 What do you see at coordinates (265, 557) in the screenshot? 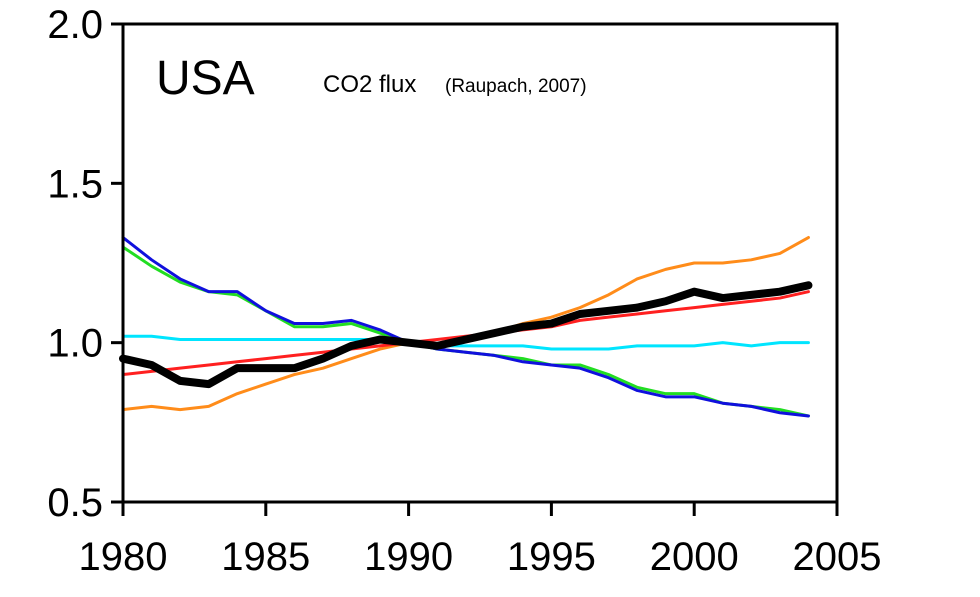
I see `x-tick-label: 1985` at bounding box center [265, 557].